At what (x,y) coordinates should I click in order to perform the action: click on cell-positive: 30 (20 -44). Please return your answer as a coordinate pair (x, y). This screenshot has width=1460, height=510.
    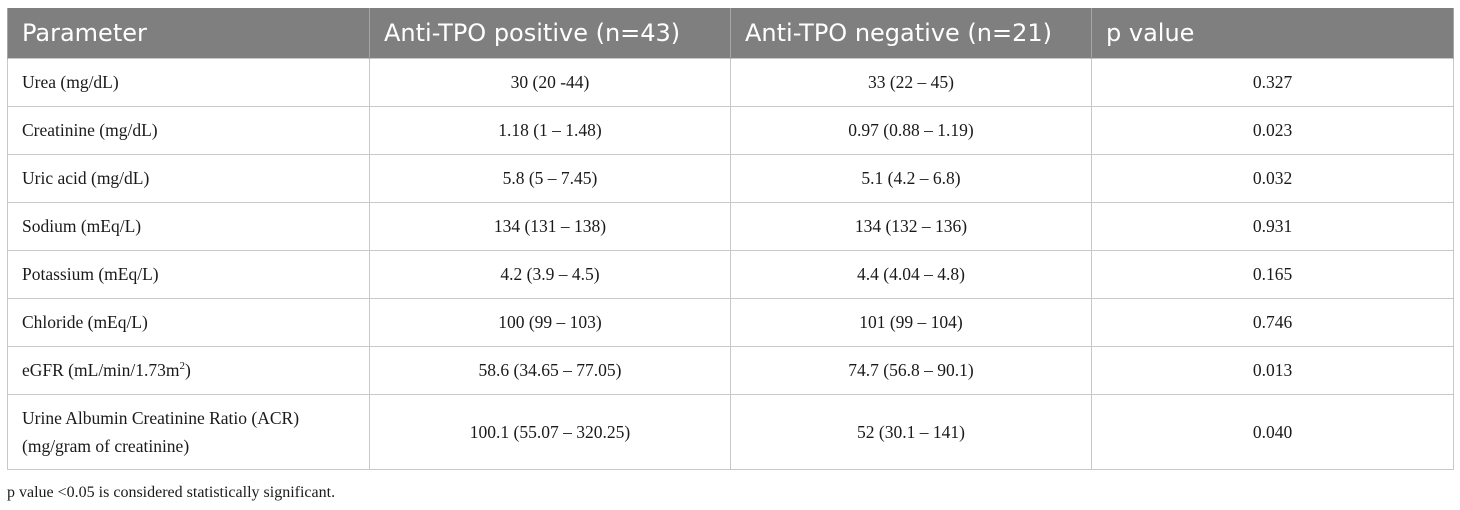
    Looking at the image, I should click on (550, 82).